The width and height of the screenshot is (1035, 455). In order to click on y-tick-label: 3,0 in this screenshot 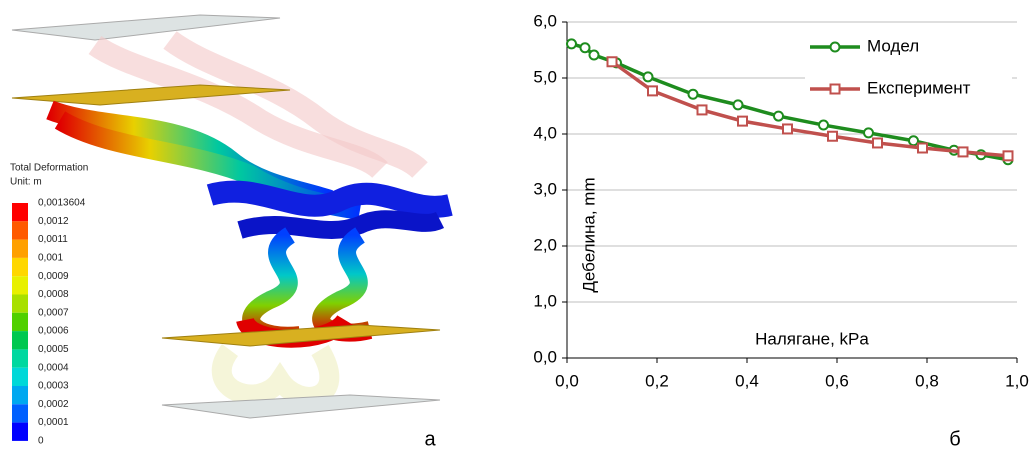, I will do `click(545, 188)`.